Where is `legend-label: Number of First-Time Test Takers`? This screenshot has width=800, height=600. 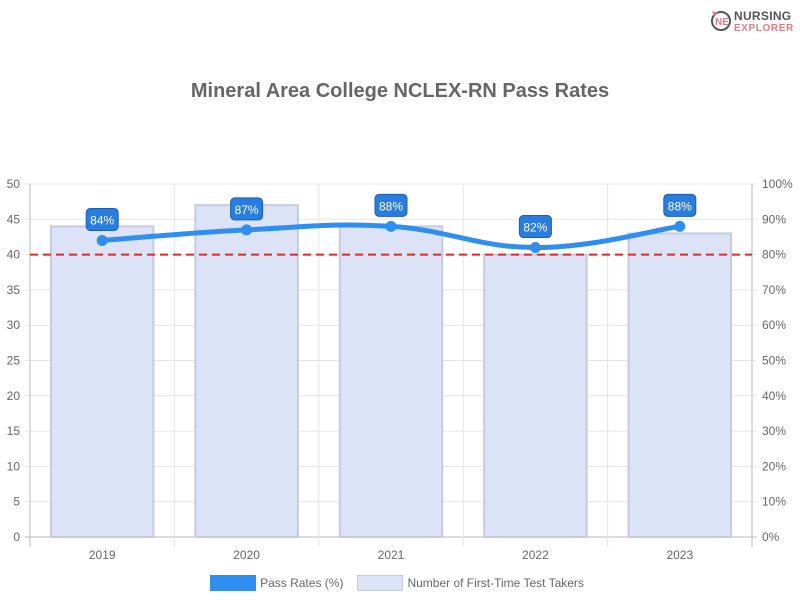
legend-label: Number of First-Time Test Takers is located at coordinates (495, 583).